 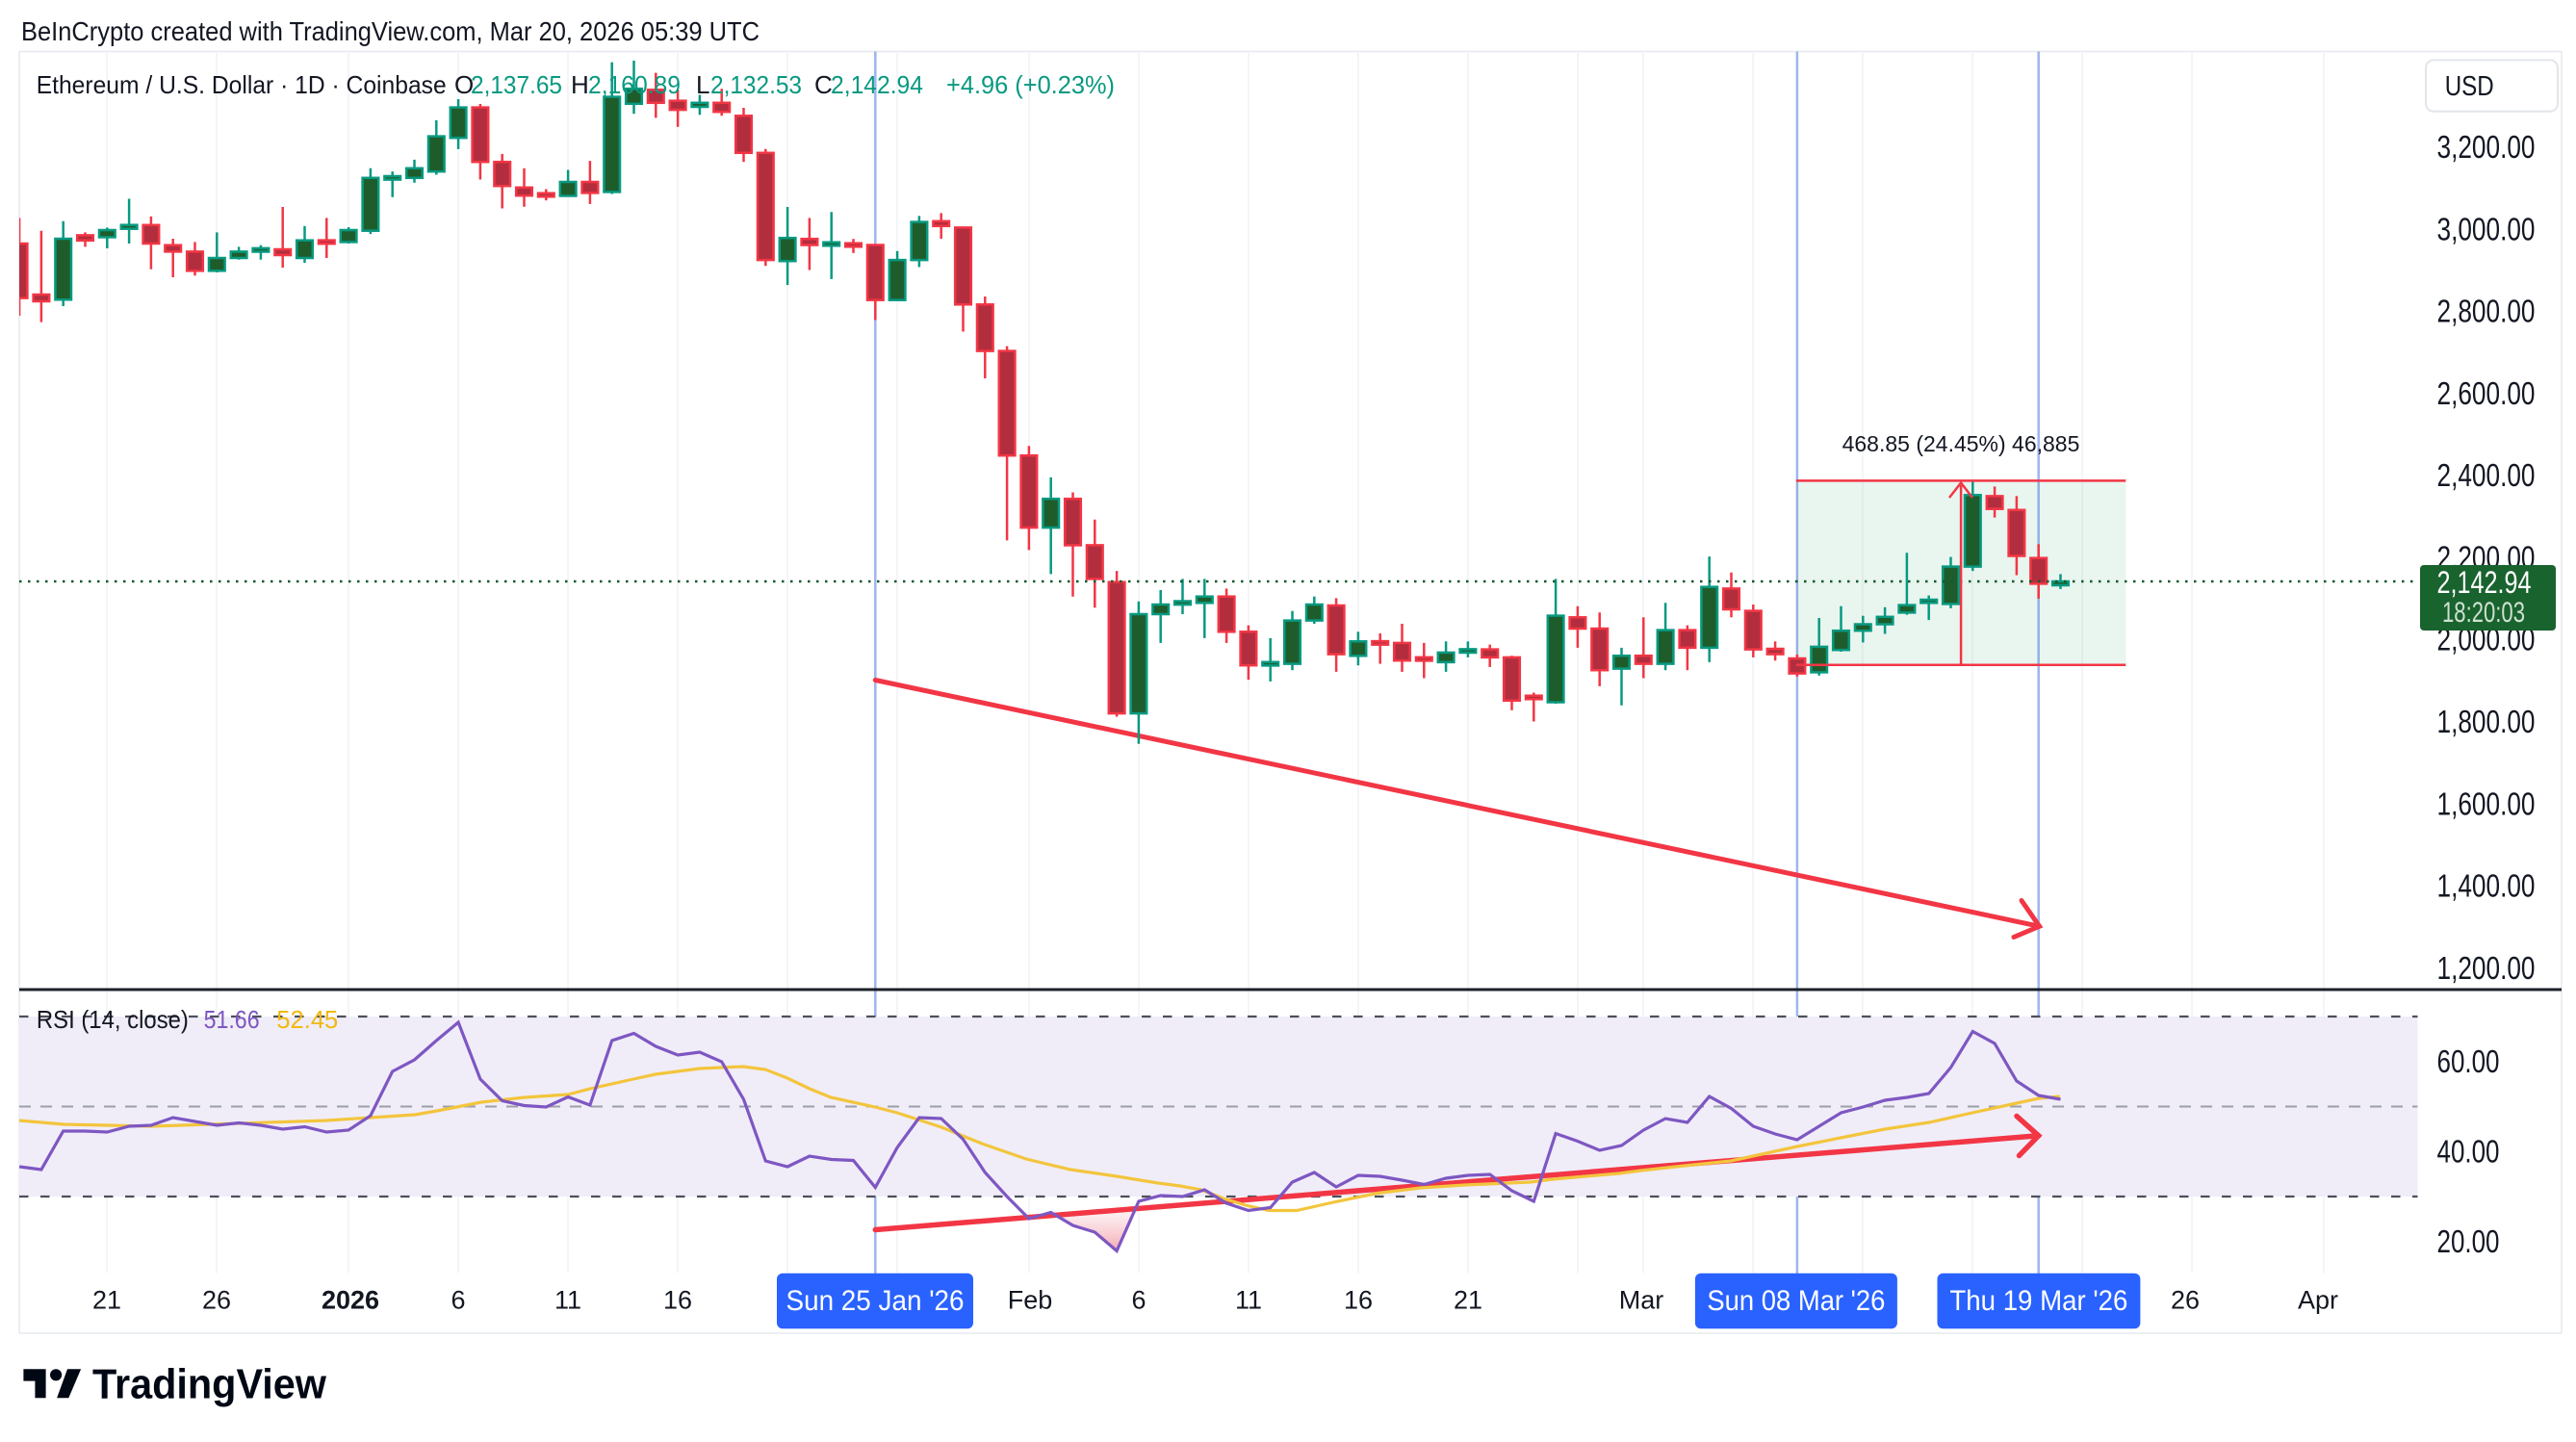 What do you see at coordinates (209, 1384) in the screenshot?
I see `svg-text: TradingView` at bounding box center [209, 1384].